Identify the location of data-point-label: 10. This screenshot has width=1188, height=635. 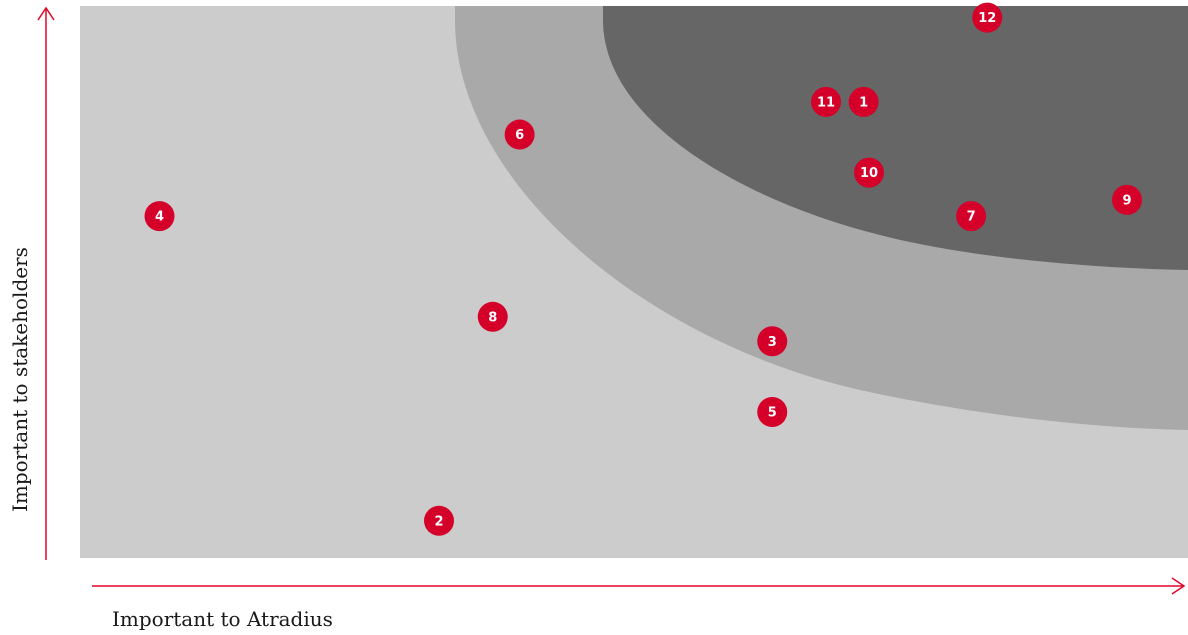
(869, 173).